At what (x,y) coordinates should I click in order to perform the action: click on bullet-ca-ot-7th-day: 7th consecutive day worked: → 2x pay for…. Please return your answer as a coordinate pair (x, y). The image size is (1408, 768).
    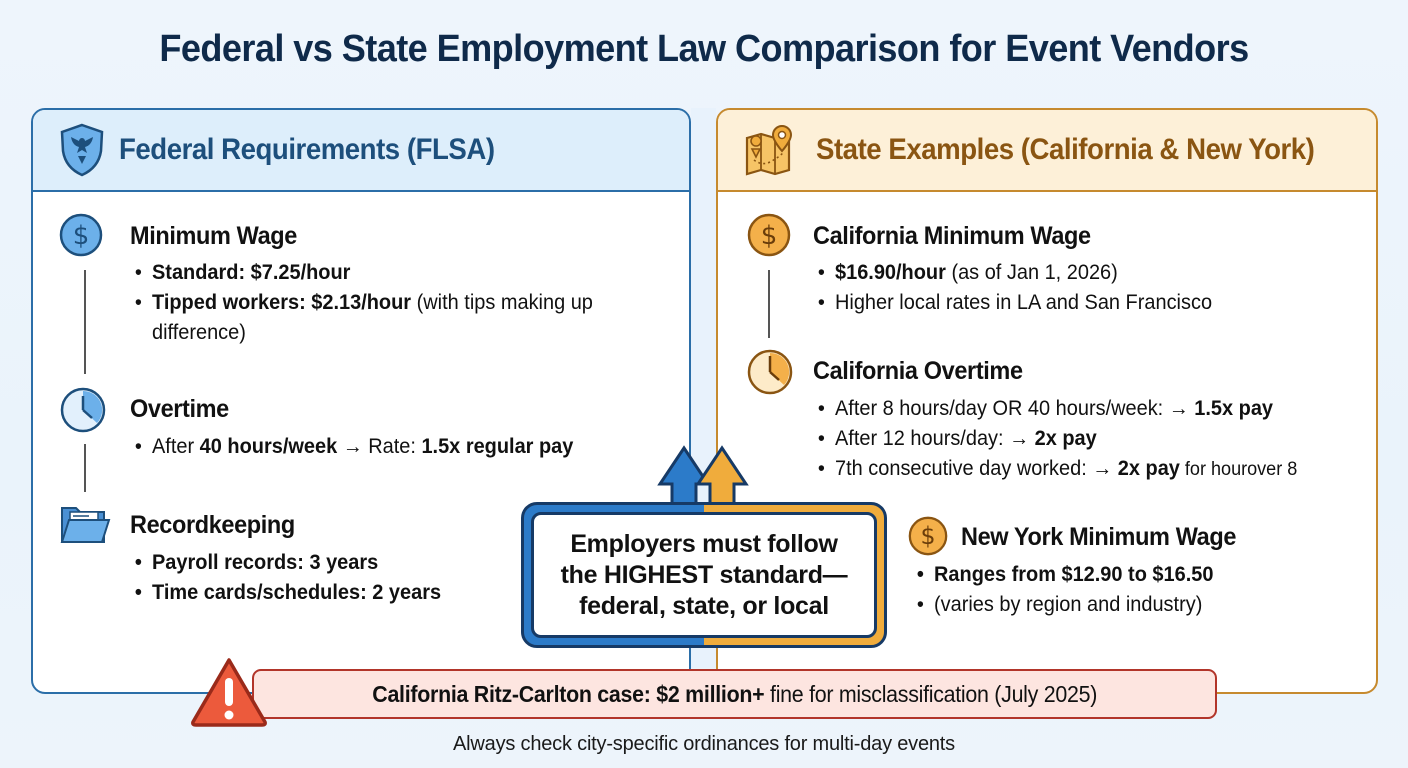
    Looking at the image, I should click on (1056, 469).